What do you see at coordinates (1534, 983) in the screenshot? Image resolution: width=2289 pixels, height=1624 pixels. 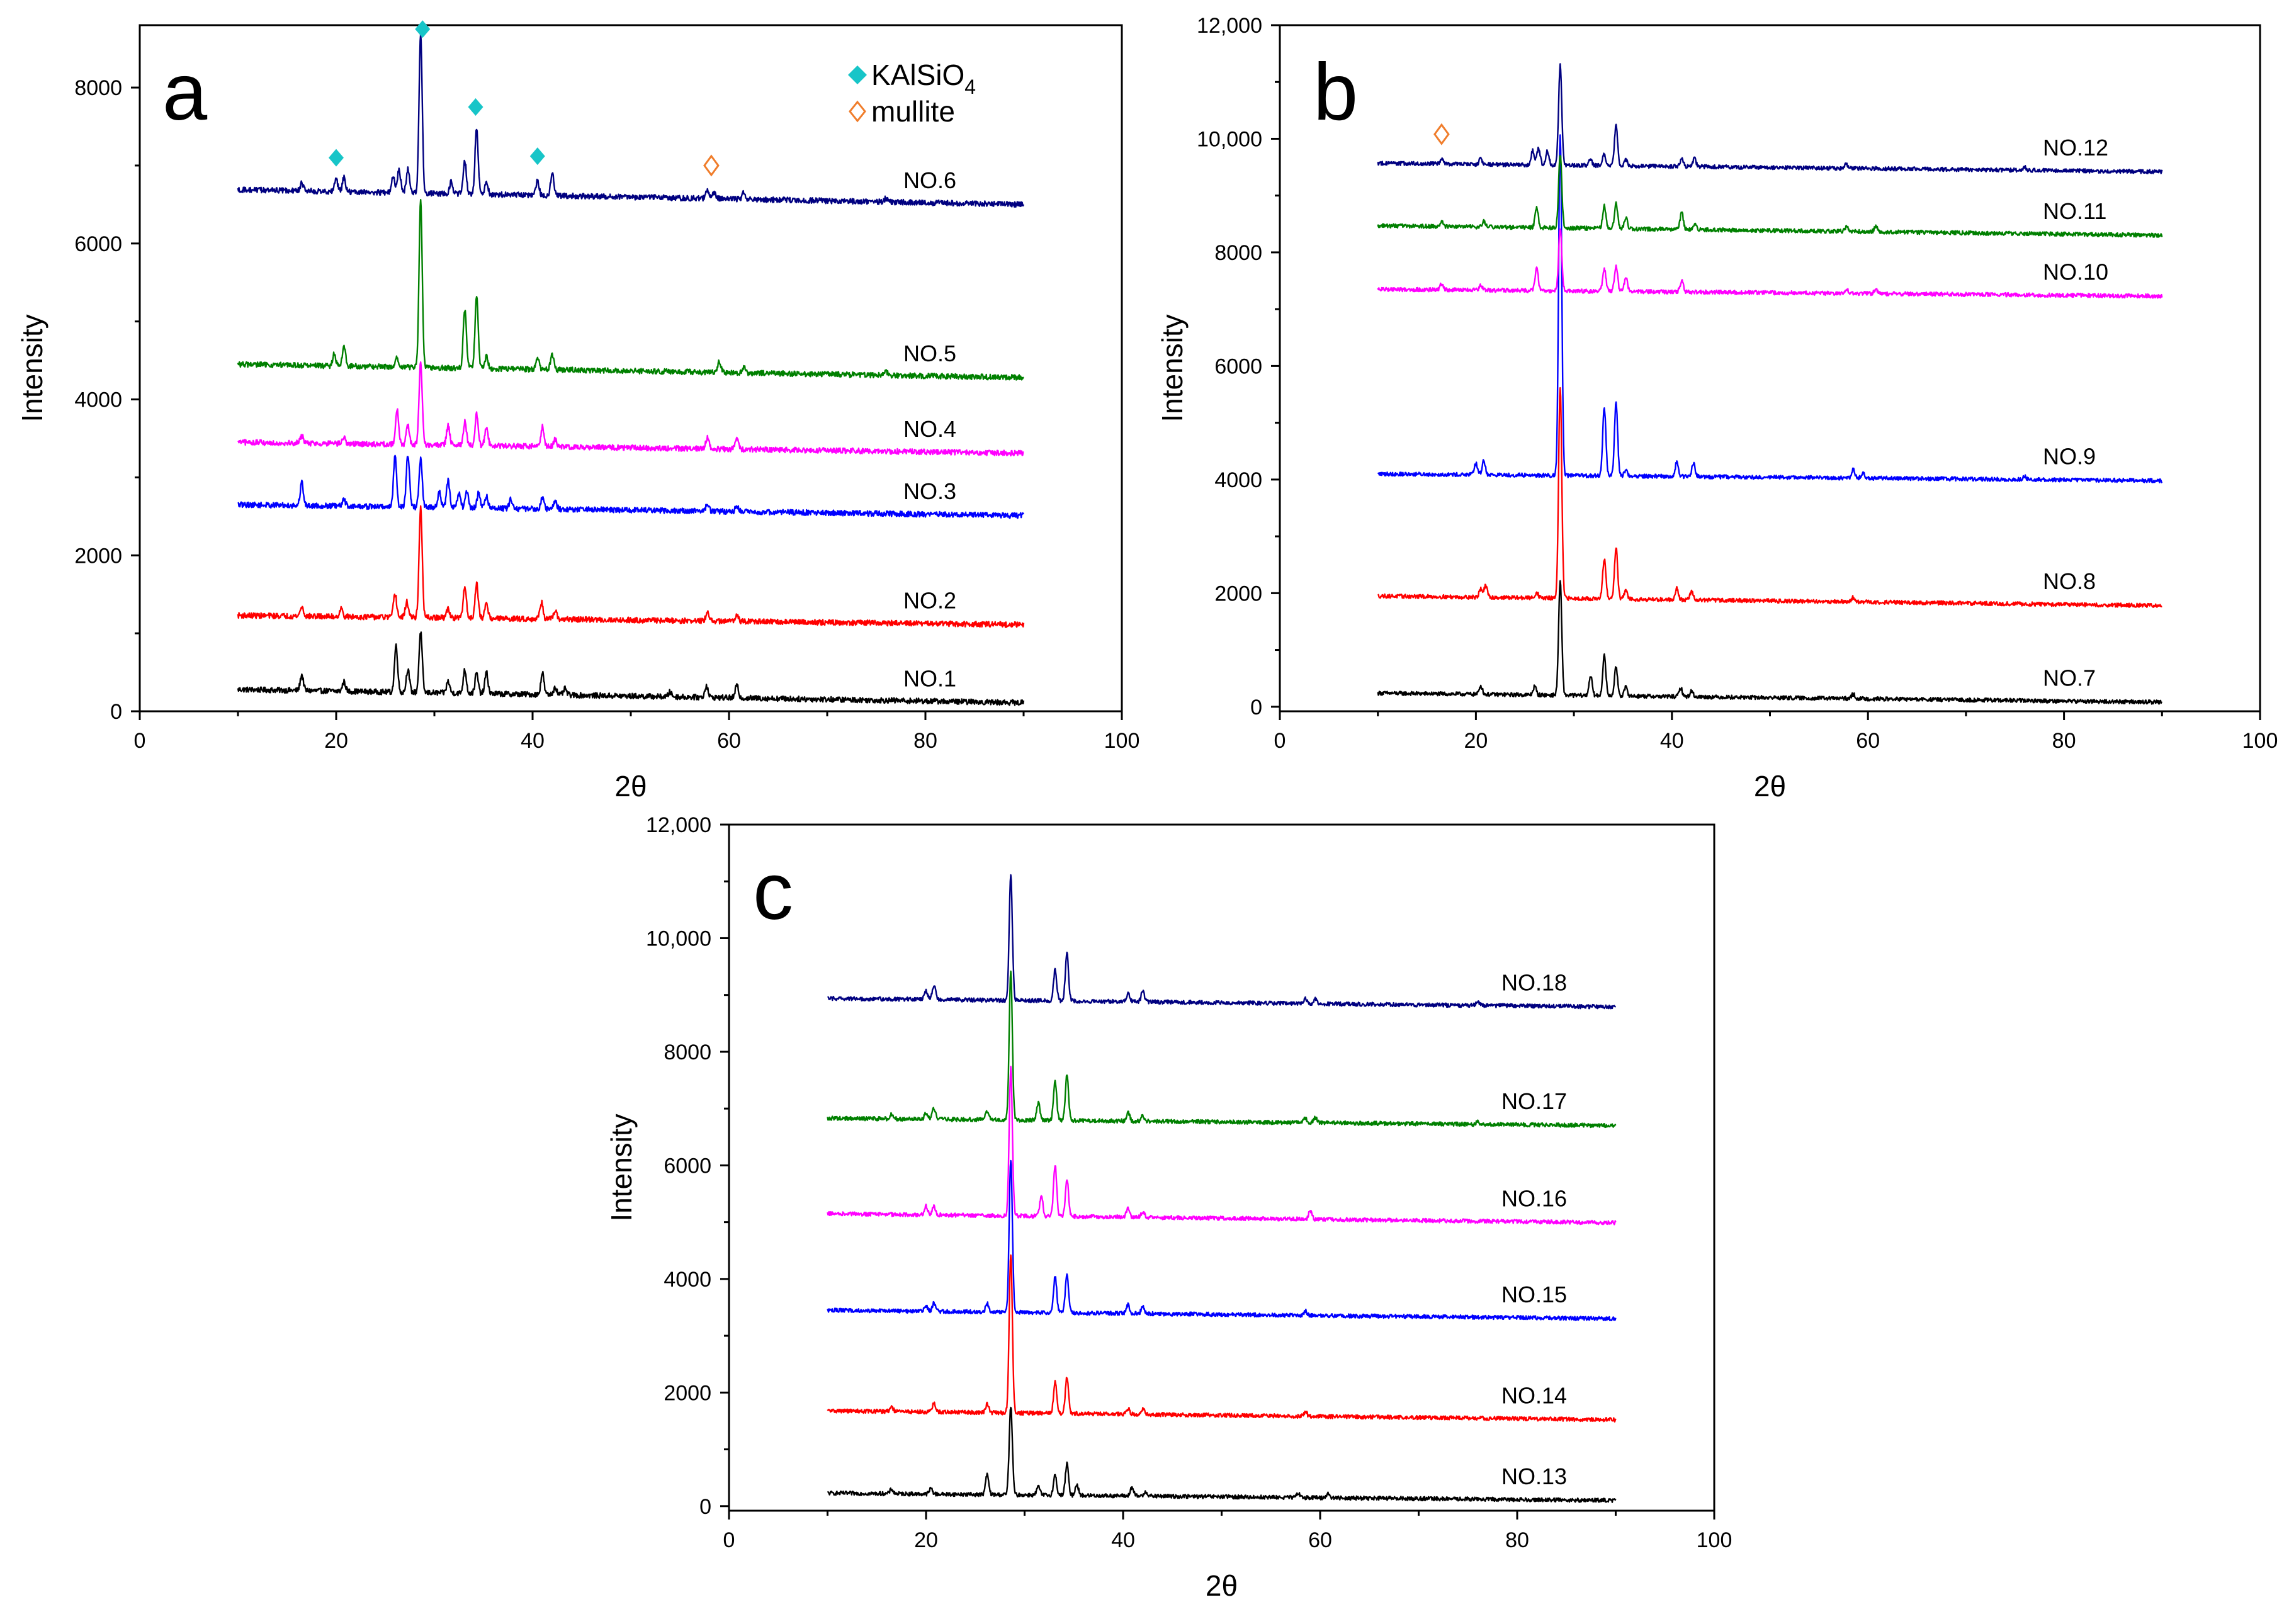 I see `series-label-no18: NO.18` at bounding box center [1534, 983].